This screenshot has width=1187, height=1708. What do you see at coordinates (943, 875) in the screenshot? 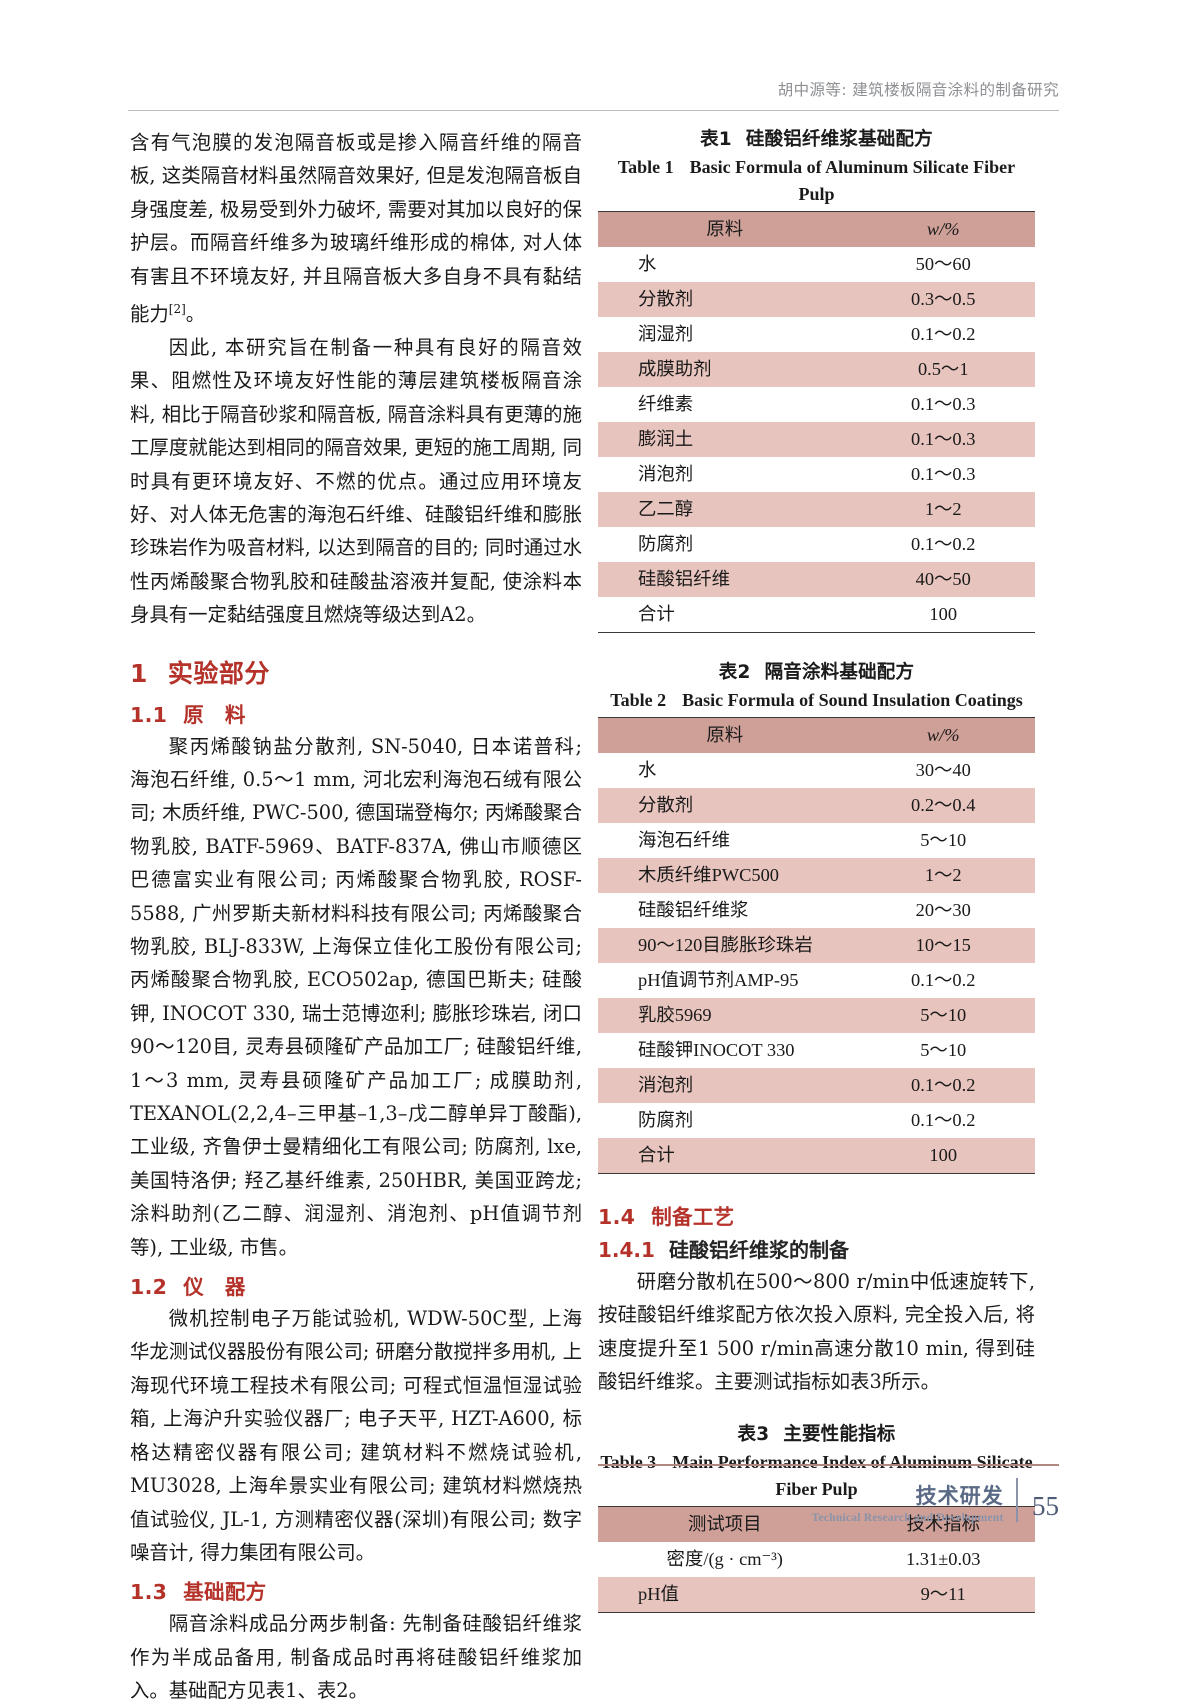
I see `table-2-cell: 1～2` at bounding box center [943, 875].